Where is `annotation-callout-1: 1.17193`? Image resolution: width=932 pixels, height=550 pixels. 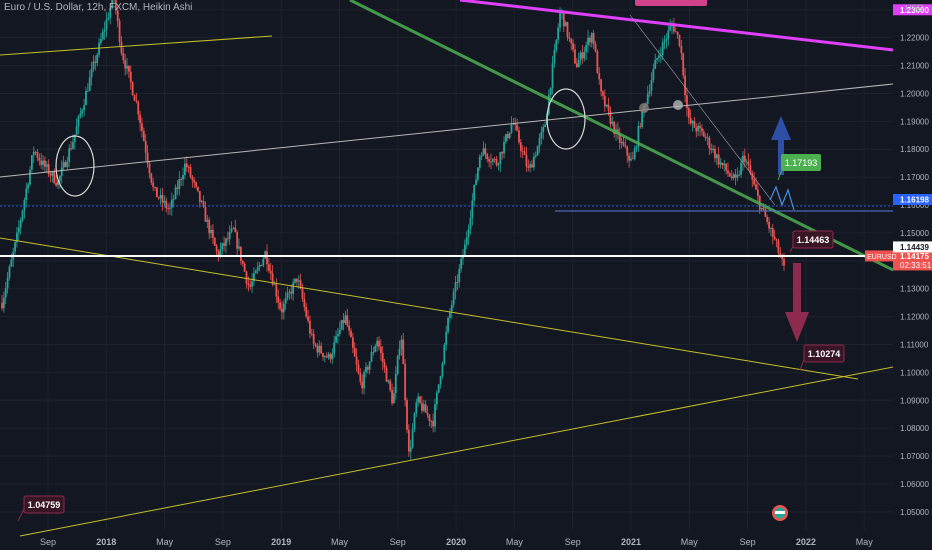 annotation-callout-1: 1.17193 is located at coordinates (801, 162).